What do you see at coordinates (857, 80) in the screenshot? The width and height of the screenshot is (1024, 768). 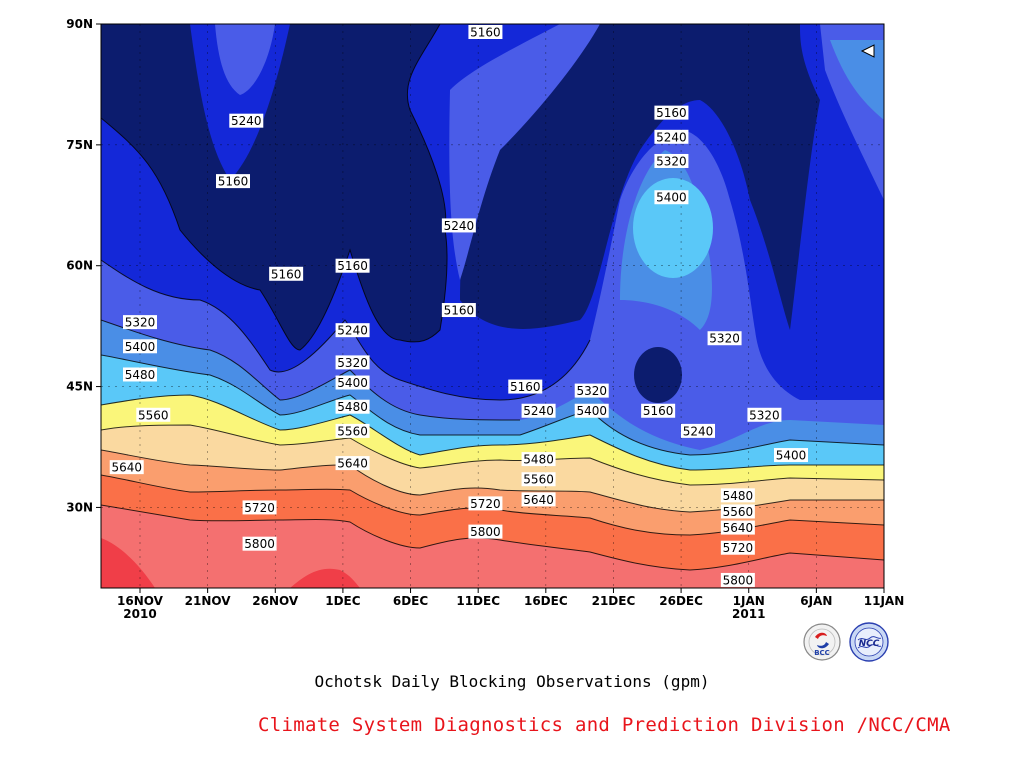 I see `band-5320-right-blob` at bounding box center [857, 80].